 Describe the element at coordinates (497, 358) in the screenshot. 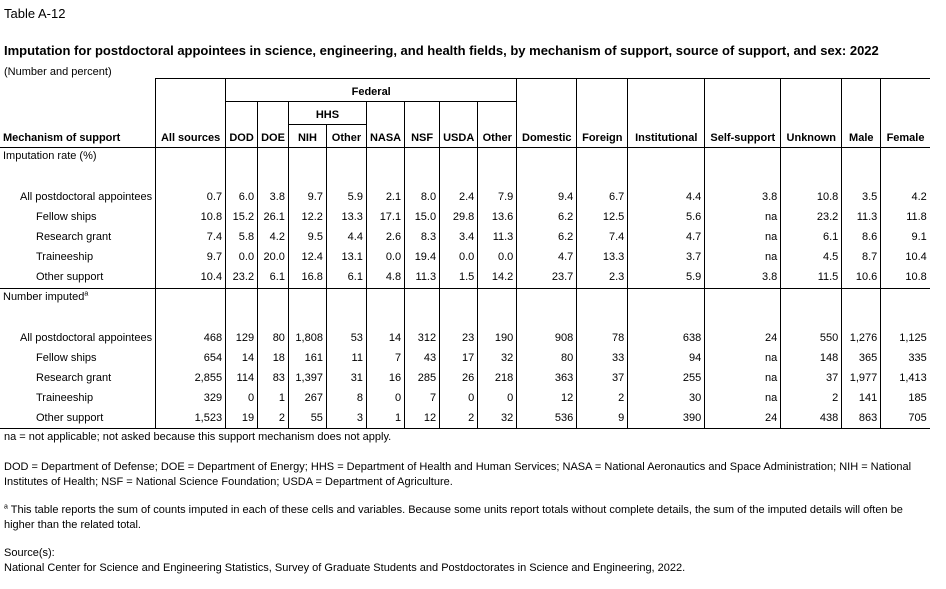

I see `table-cell: 32` at that location.